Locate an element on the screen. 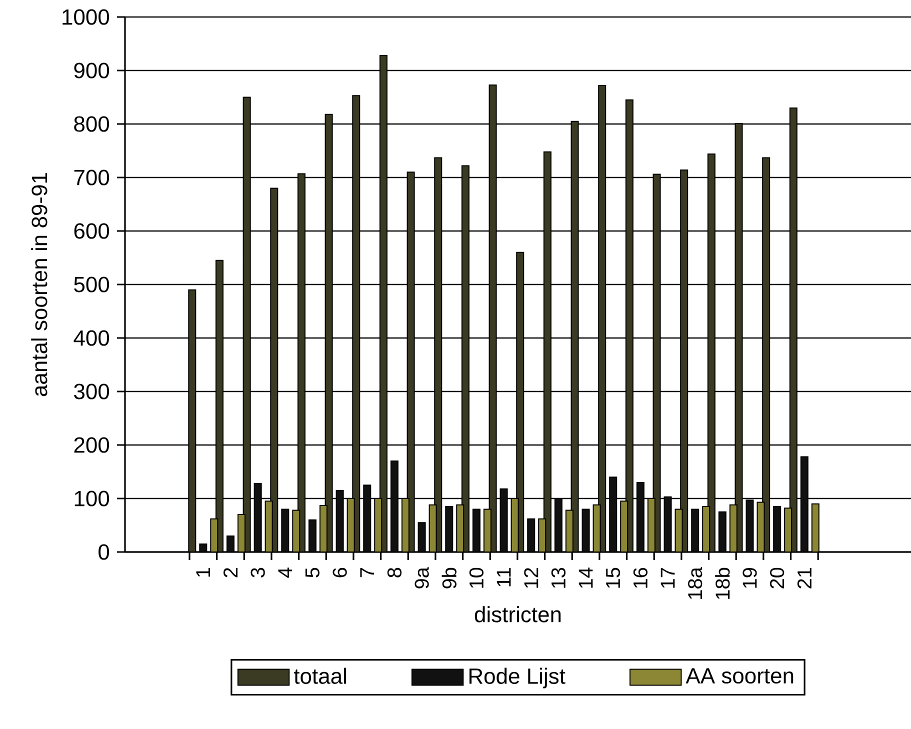 The height and width of the screenshot is (729, 911). y-tick-label: 200 is located at coordinates (92, 445).